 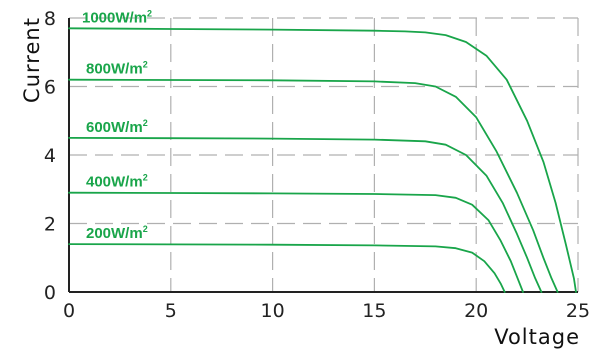 I want to click on series-label: 1000W/m2, so click(x=117, y=17).